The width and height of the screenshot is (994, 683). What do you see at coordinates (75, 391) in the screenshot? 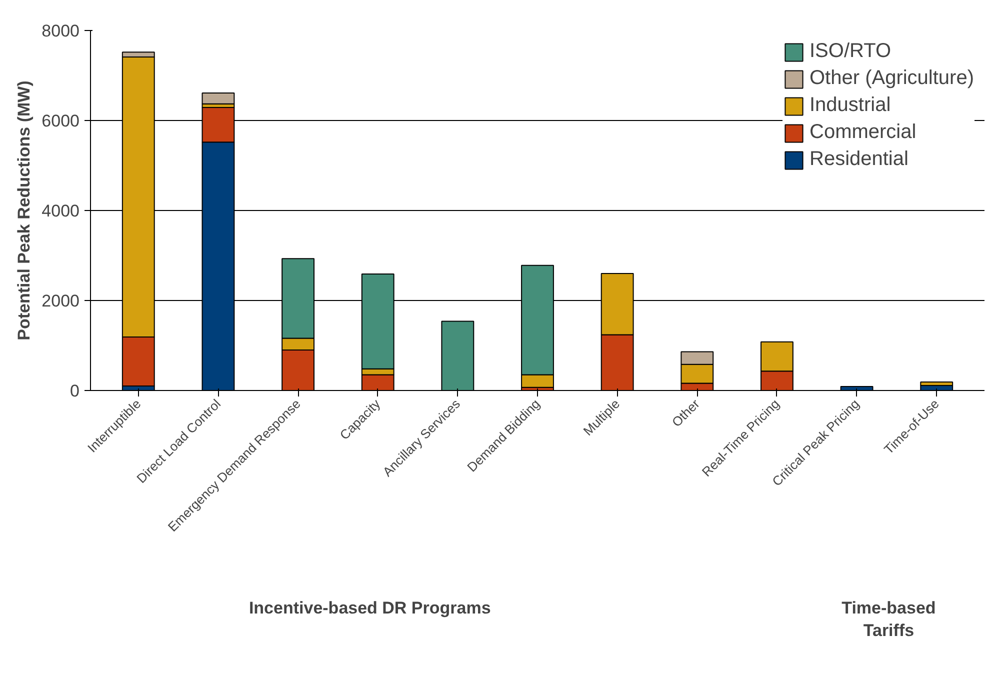
I see `y-tick-label: 0` at bounding box center [75, 391].